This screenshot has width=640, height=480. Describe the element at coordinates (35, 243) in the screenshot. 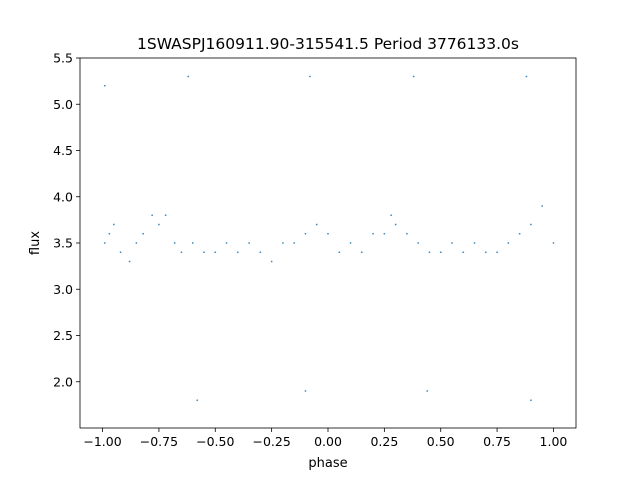

I see `y-axis-label: flux` at that location.